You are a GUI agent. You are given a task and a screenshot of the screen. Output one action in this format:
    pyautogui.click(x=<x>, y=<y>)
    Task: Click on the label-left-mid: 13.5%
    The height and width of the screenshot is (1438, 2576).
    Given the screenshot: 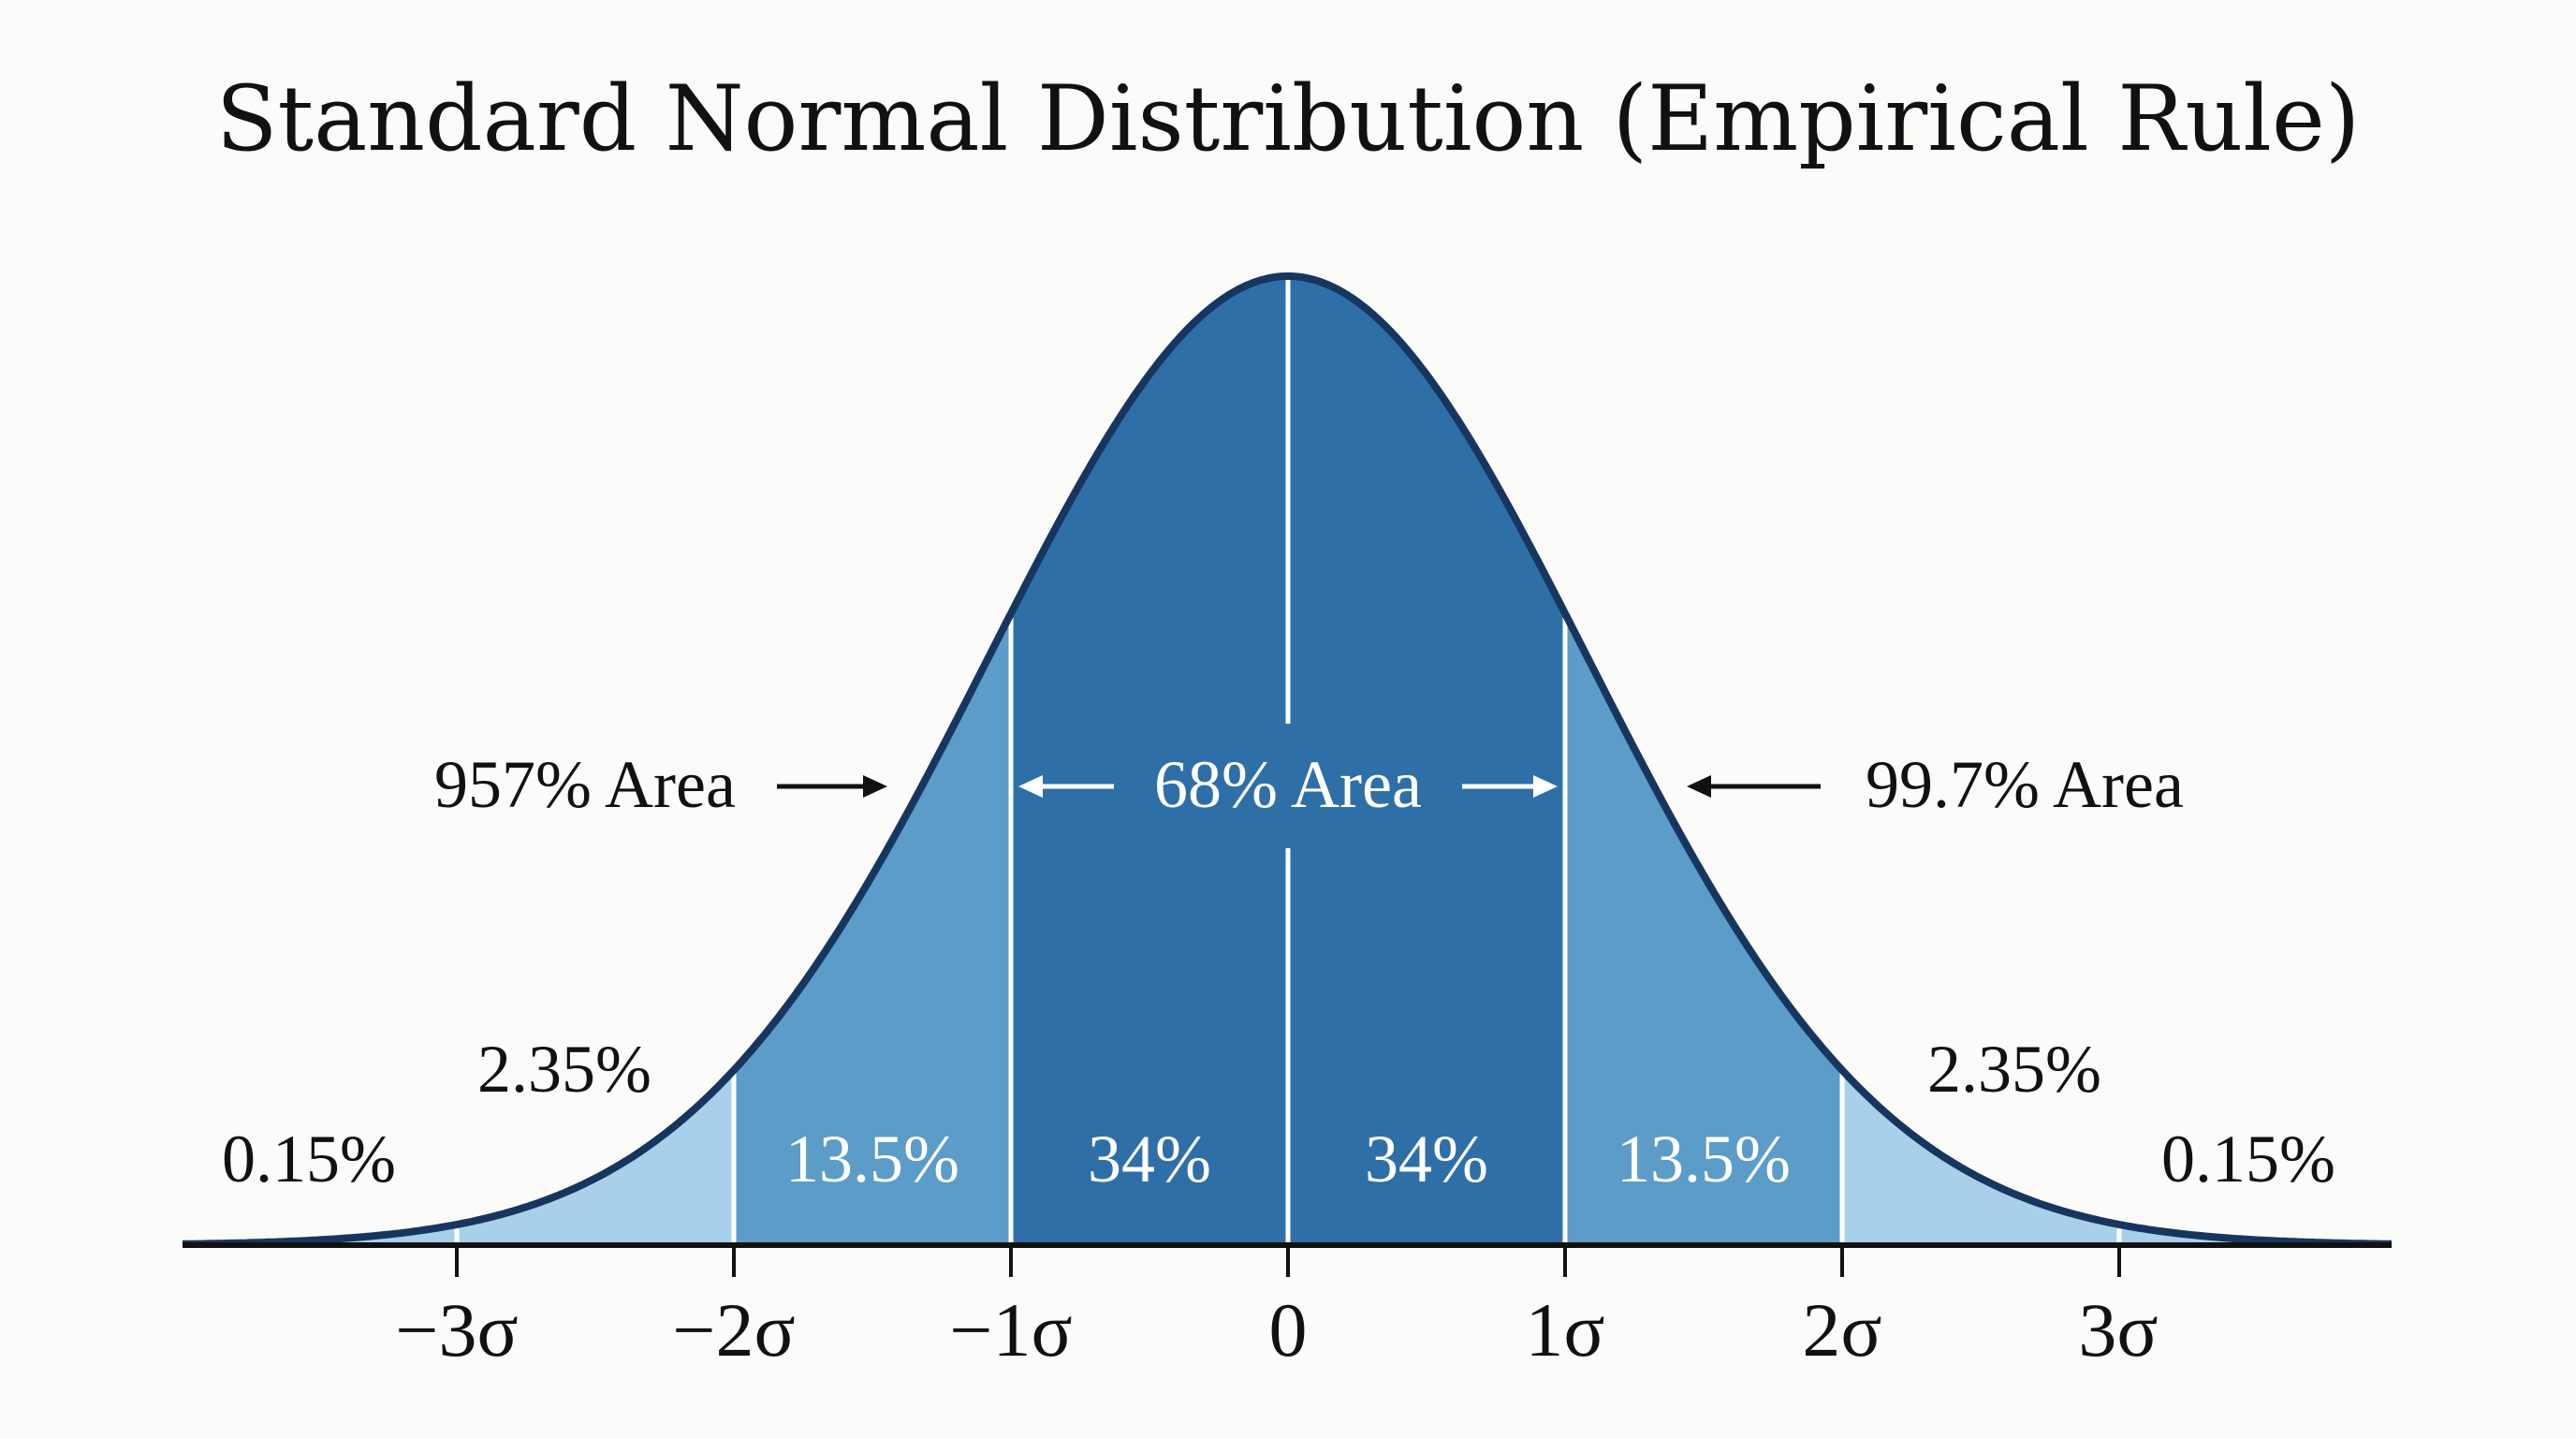 What is the action you would take?
    pyautogui.click(x=872, y=1159)
    